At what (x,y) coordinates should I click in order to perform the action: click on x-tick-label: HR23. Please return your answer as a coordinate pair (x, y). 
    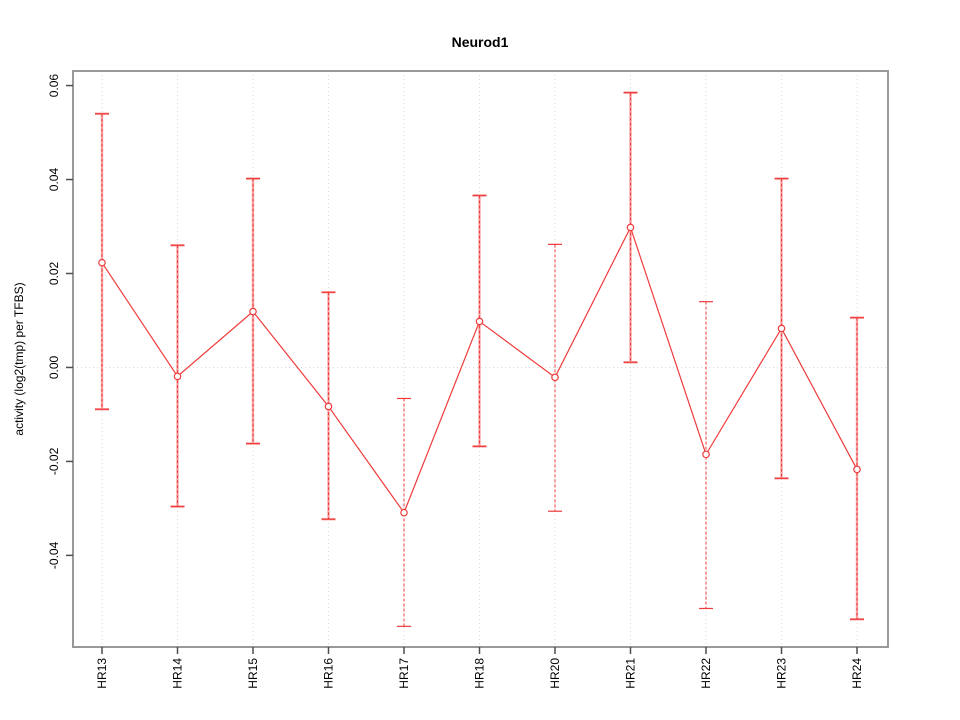
    Looking at the image, I should click on (782, 673).